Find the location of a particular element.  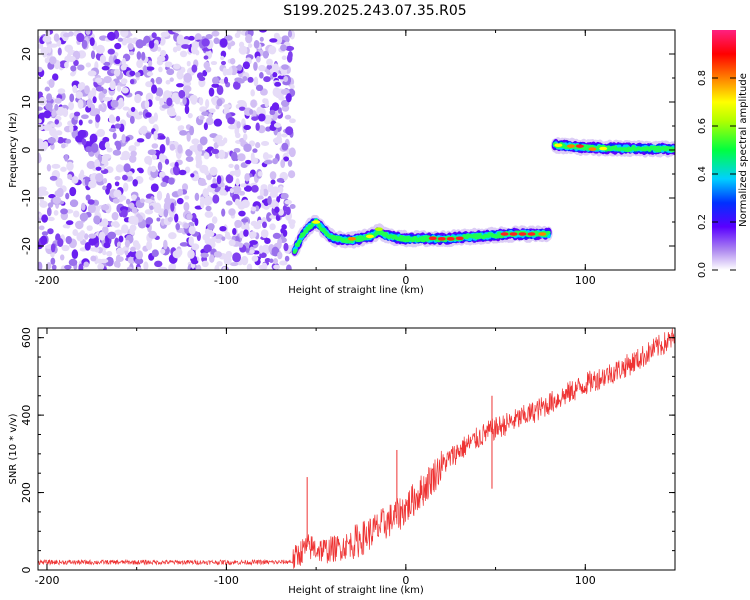

colorbar-label: Normalized spectral amplitude is located at coordinates (743, 150).